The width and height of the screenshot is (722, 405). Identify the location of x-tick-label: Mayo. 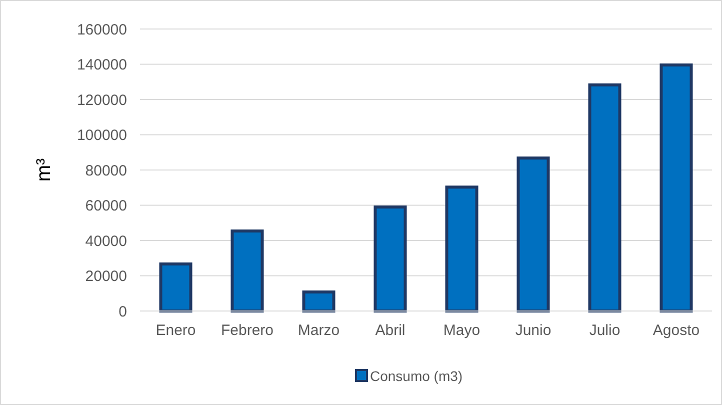
(461, 330).